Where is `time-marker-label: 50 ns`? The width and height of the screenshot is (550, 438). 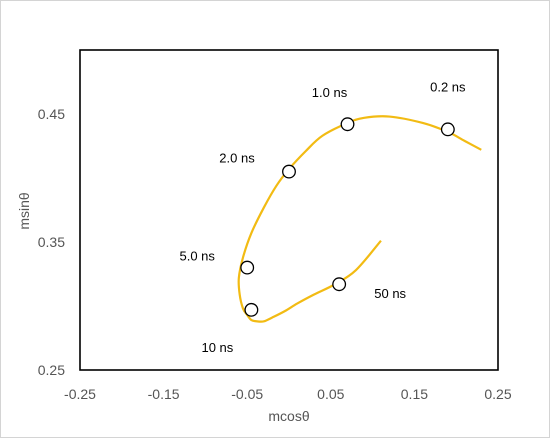
time-marker-label: 50 ns is located at coordinates (390, 293).